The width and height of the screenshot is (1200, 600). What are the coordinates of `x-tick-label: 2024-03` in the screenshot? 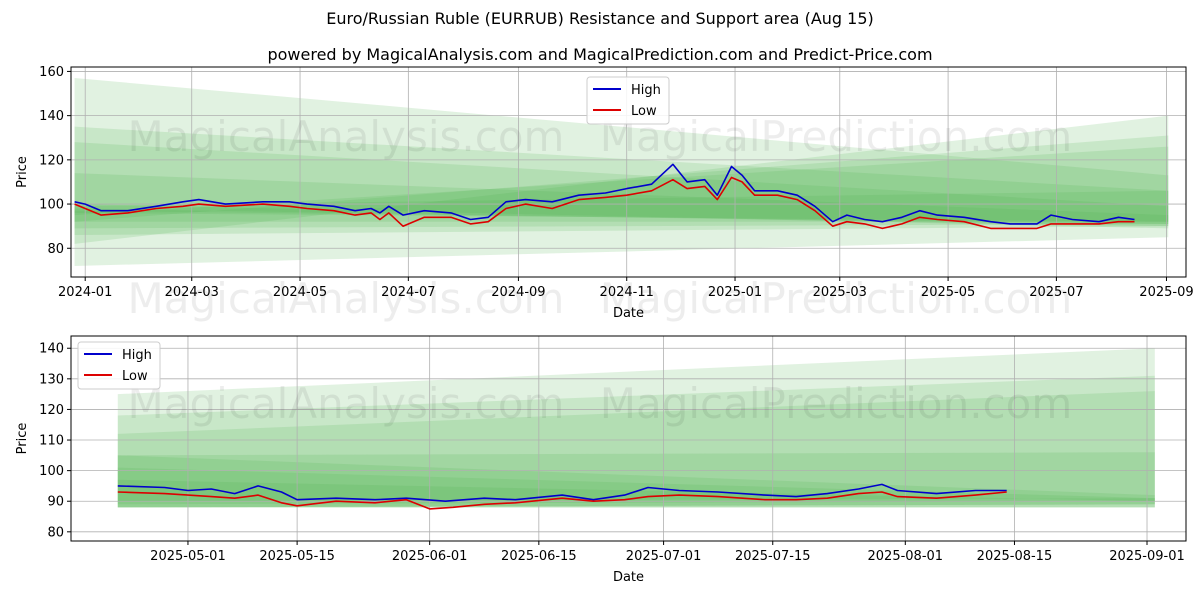 It's located at (192, 292).